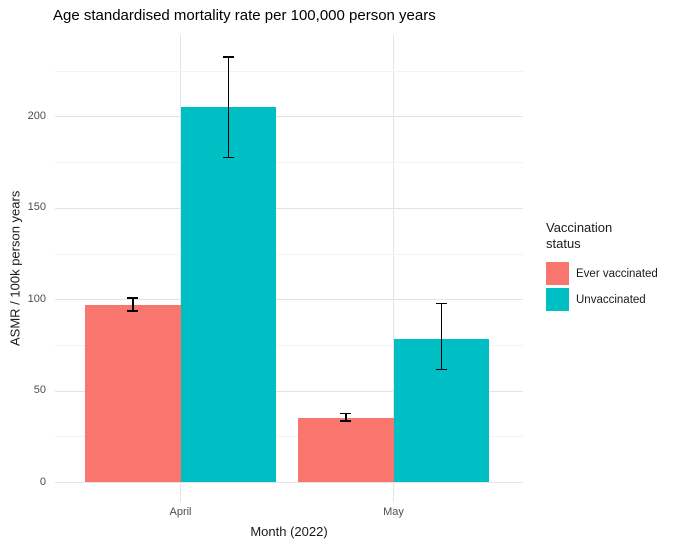 This screenshot has height=549, width=674. Describe the element at coordinates (393, 268) in the screenshot. I see `vertical-gridline` at that location.